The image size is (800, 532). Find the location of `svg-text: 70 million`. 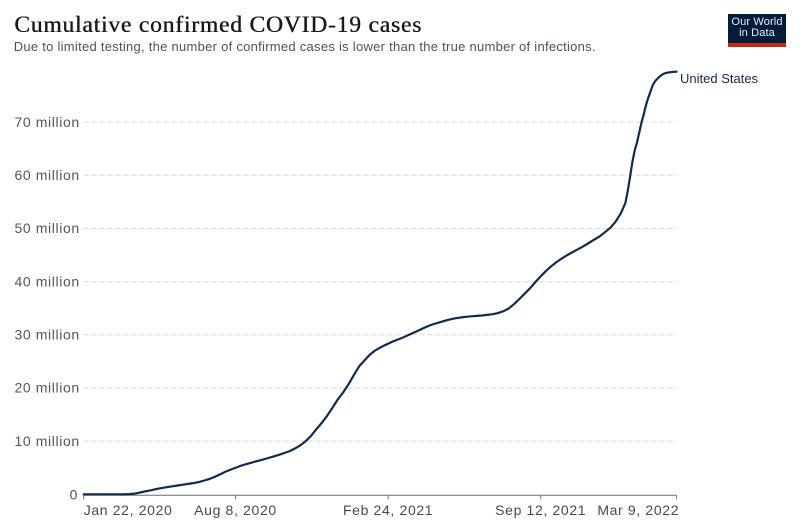

svg-text: 70 million is located at coordinates (46, 122).